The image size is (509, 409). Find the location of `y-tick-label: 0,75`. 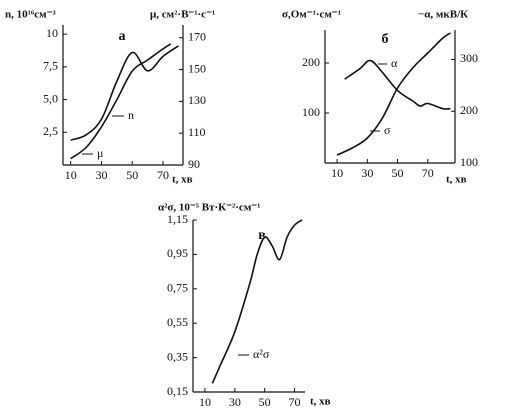

y-tick-label: 0,75 is located at coordinates (177, 288).